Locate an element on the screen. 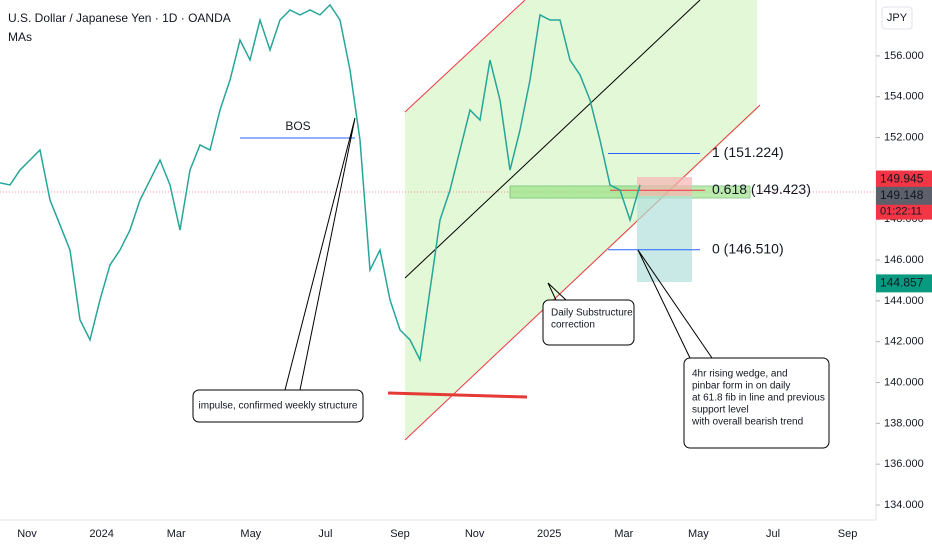 This screenshot has height=550, width=932. fib-label: 0 (146.510) is located at coordinates (748, 248).